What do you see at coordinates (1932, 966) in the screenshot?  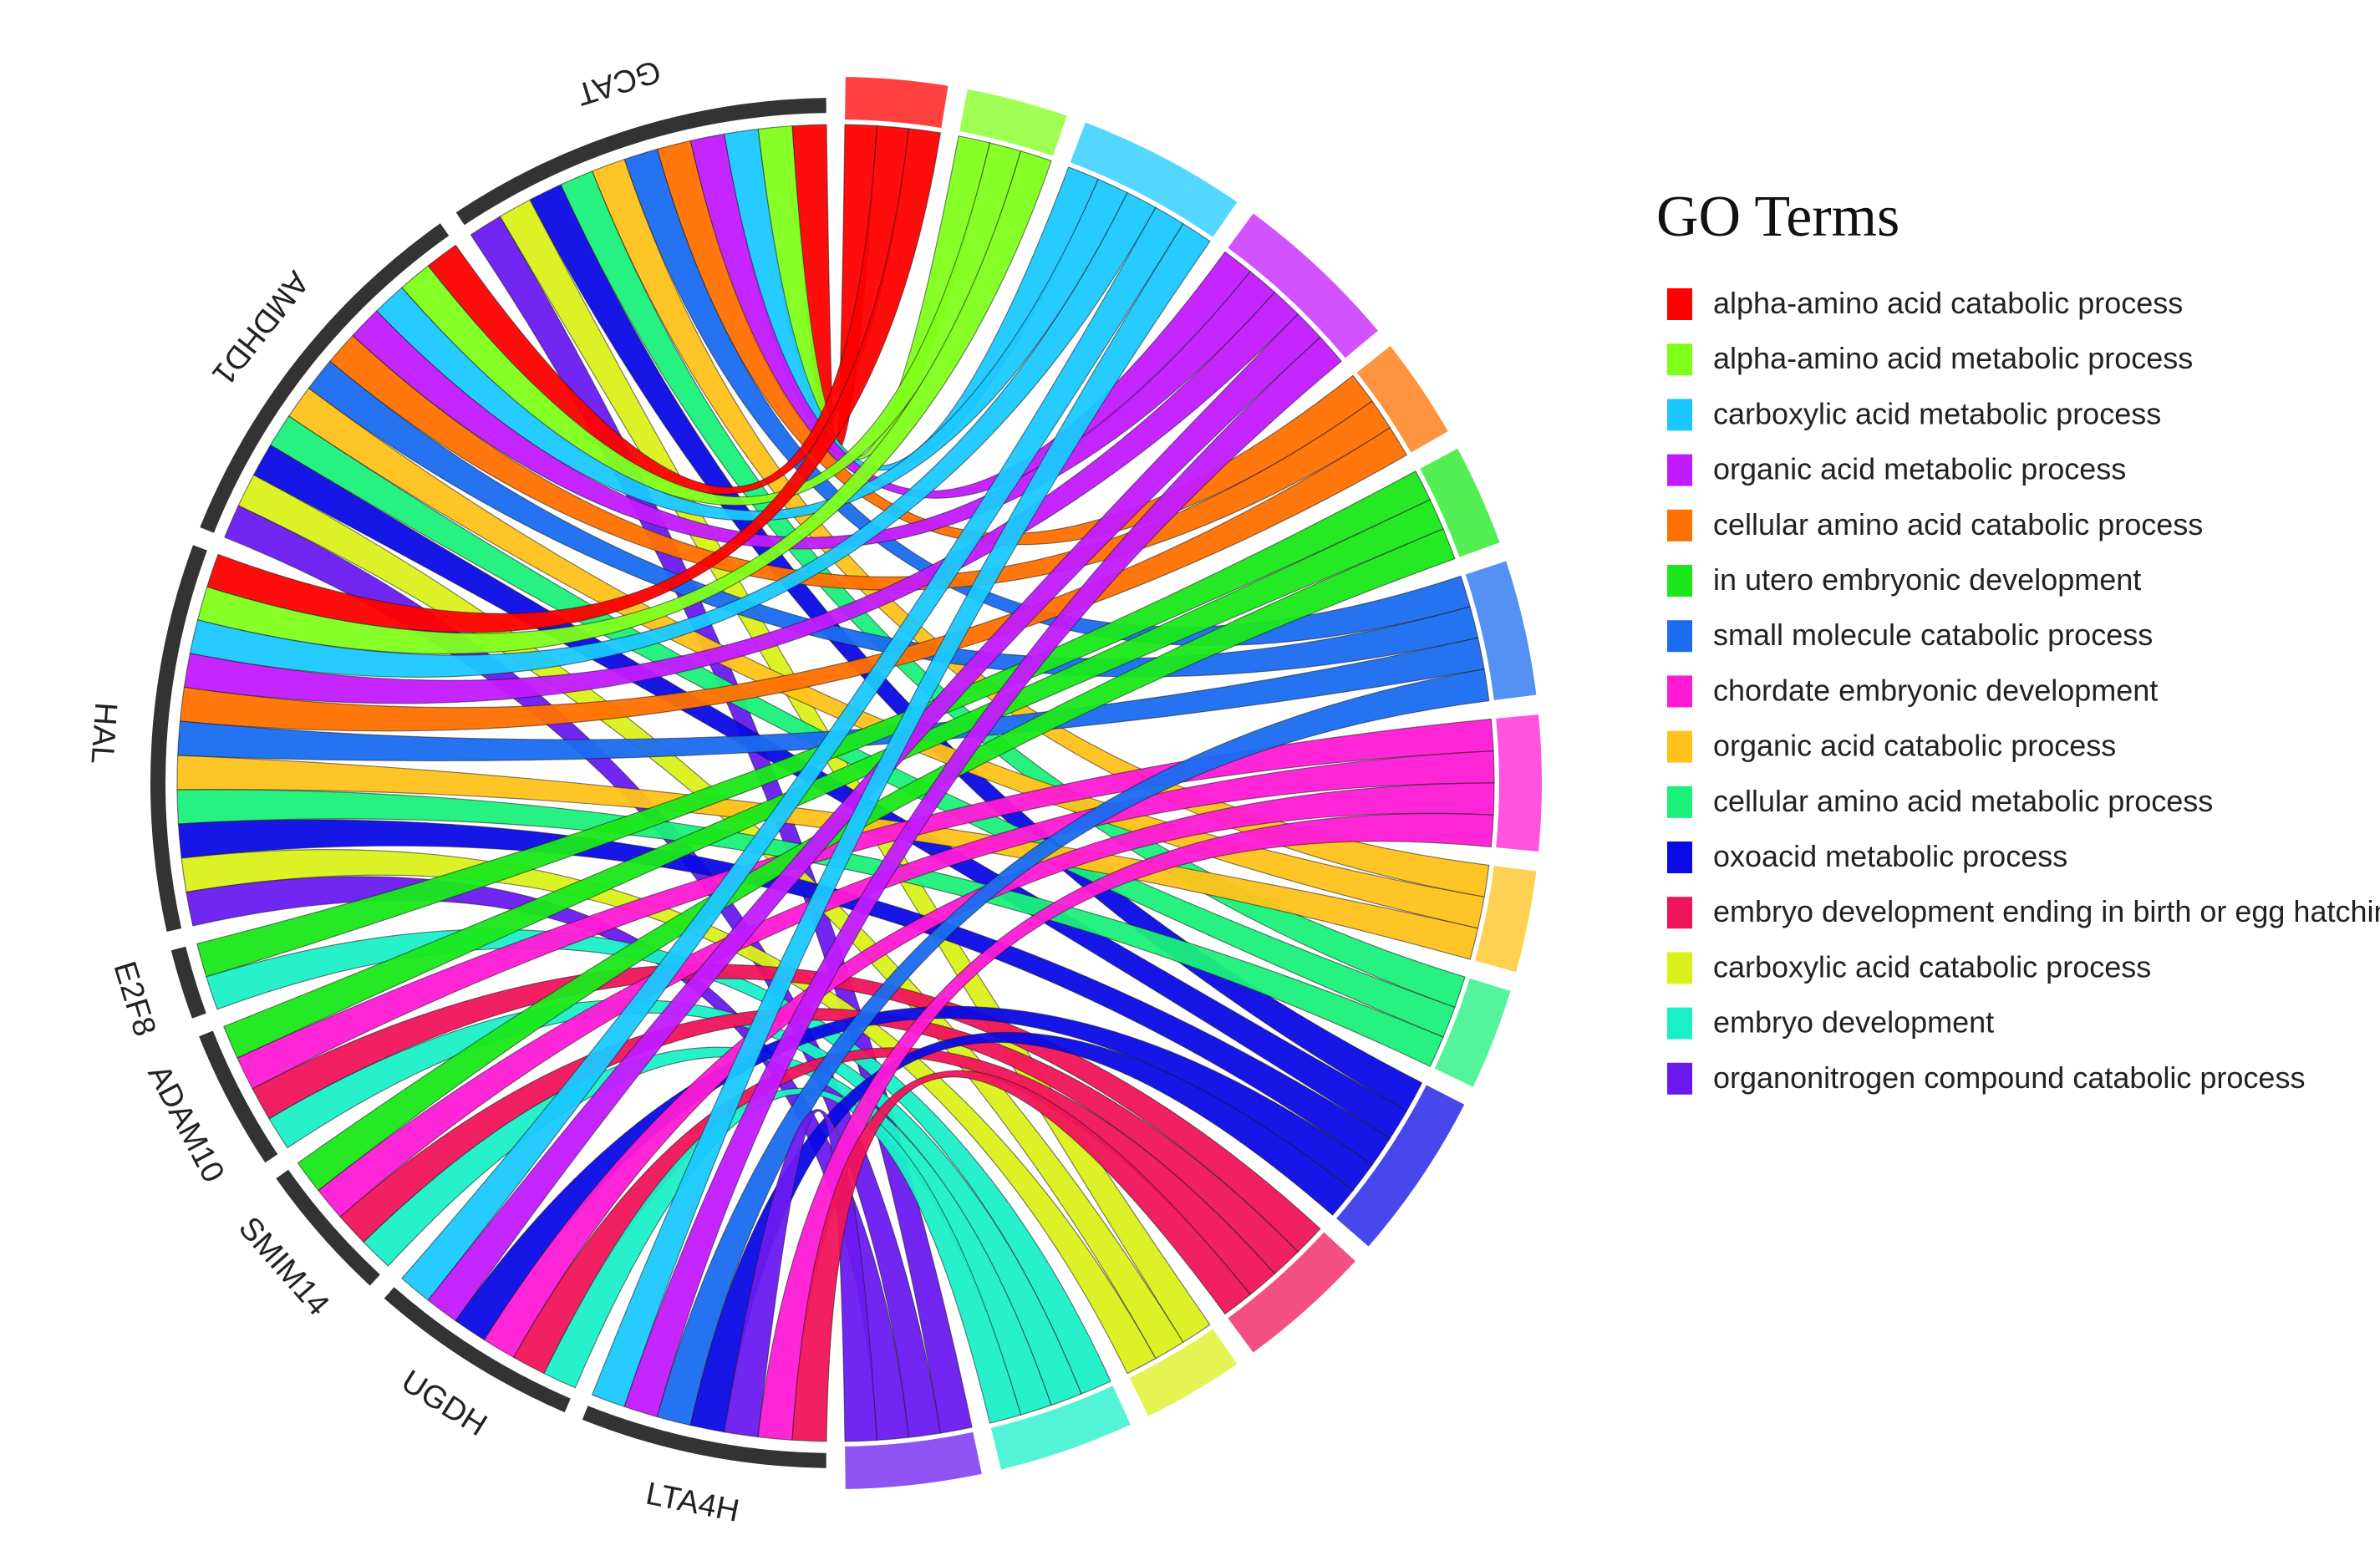 I see `legend-label: carboxylic acid catabolic process` at bounding box center [1932, 966].